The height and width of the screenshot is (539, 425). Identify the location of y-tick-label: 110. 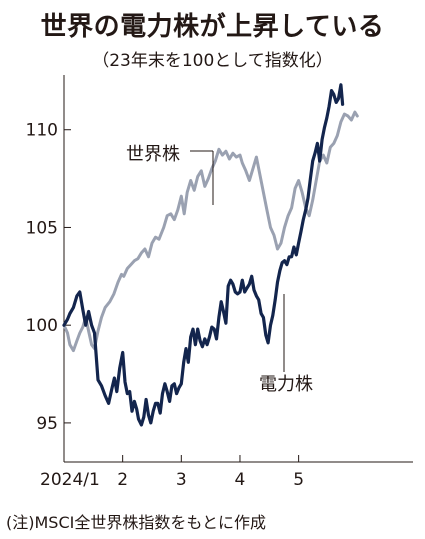
(42, 131).